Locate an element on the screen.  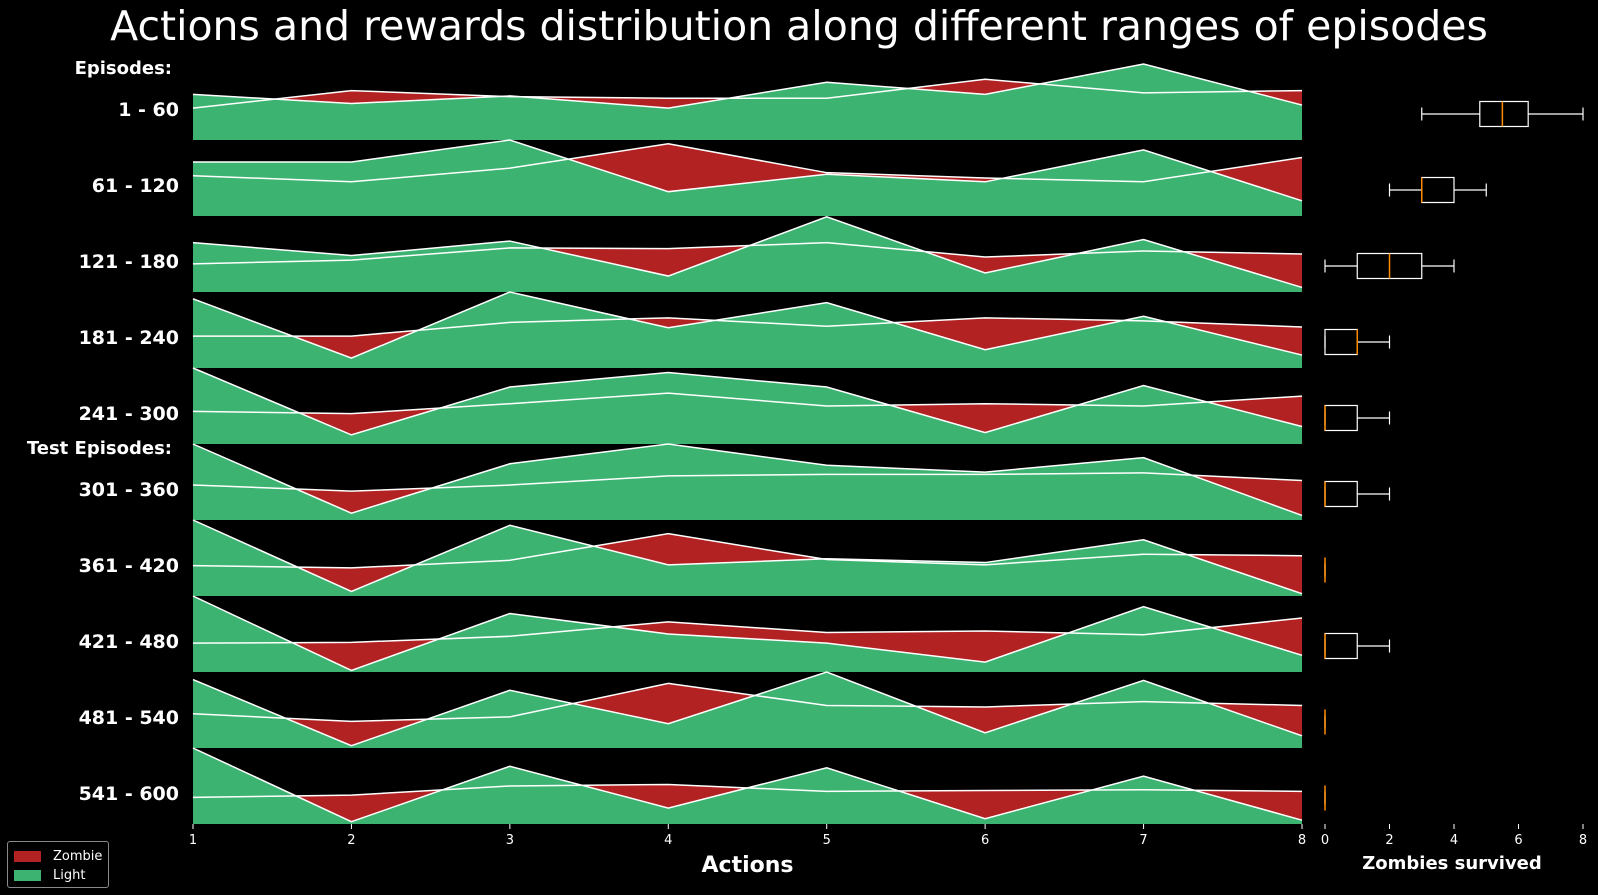
box-x-tick-label: 6 is located at coordinates (1518, 840).